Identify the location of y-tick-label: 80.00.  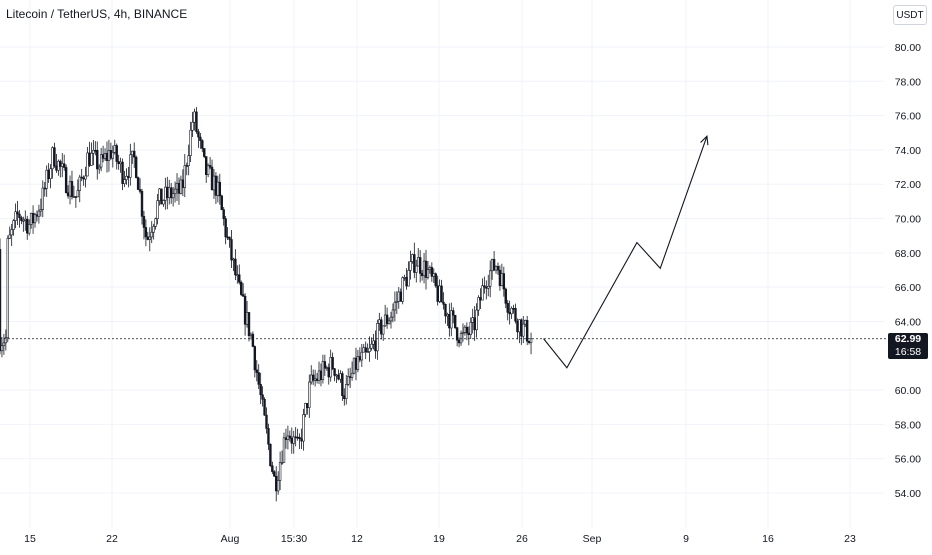
(908, 48).